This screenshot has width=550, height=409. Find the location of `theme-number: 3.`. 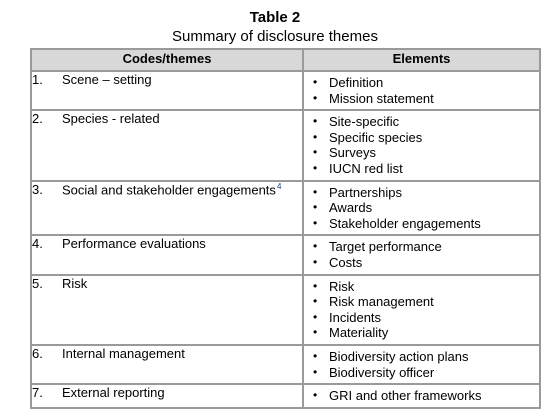

theme-number: 3. is located at coordinates (37, 189).